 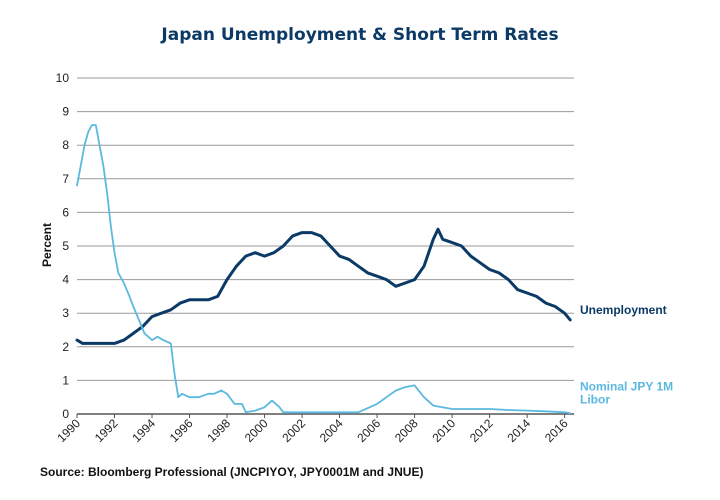 What do you see at coordinates (443, 430) in the screenshot?
I see `x-tick-label: 2010` at bounding box center [443, 430].